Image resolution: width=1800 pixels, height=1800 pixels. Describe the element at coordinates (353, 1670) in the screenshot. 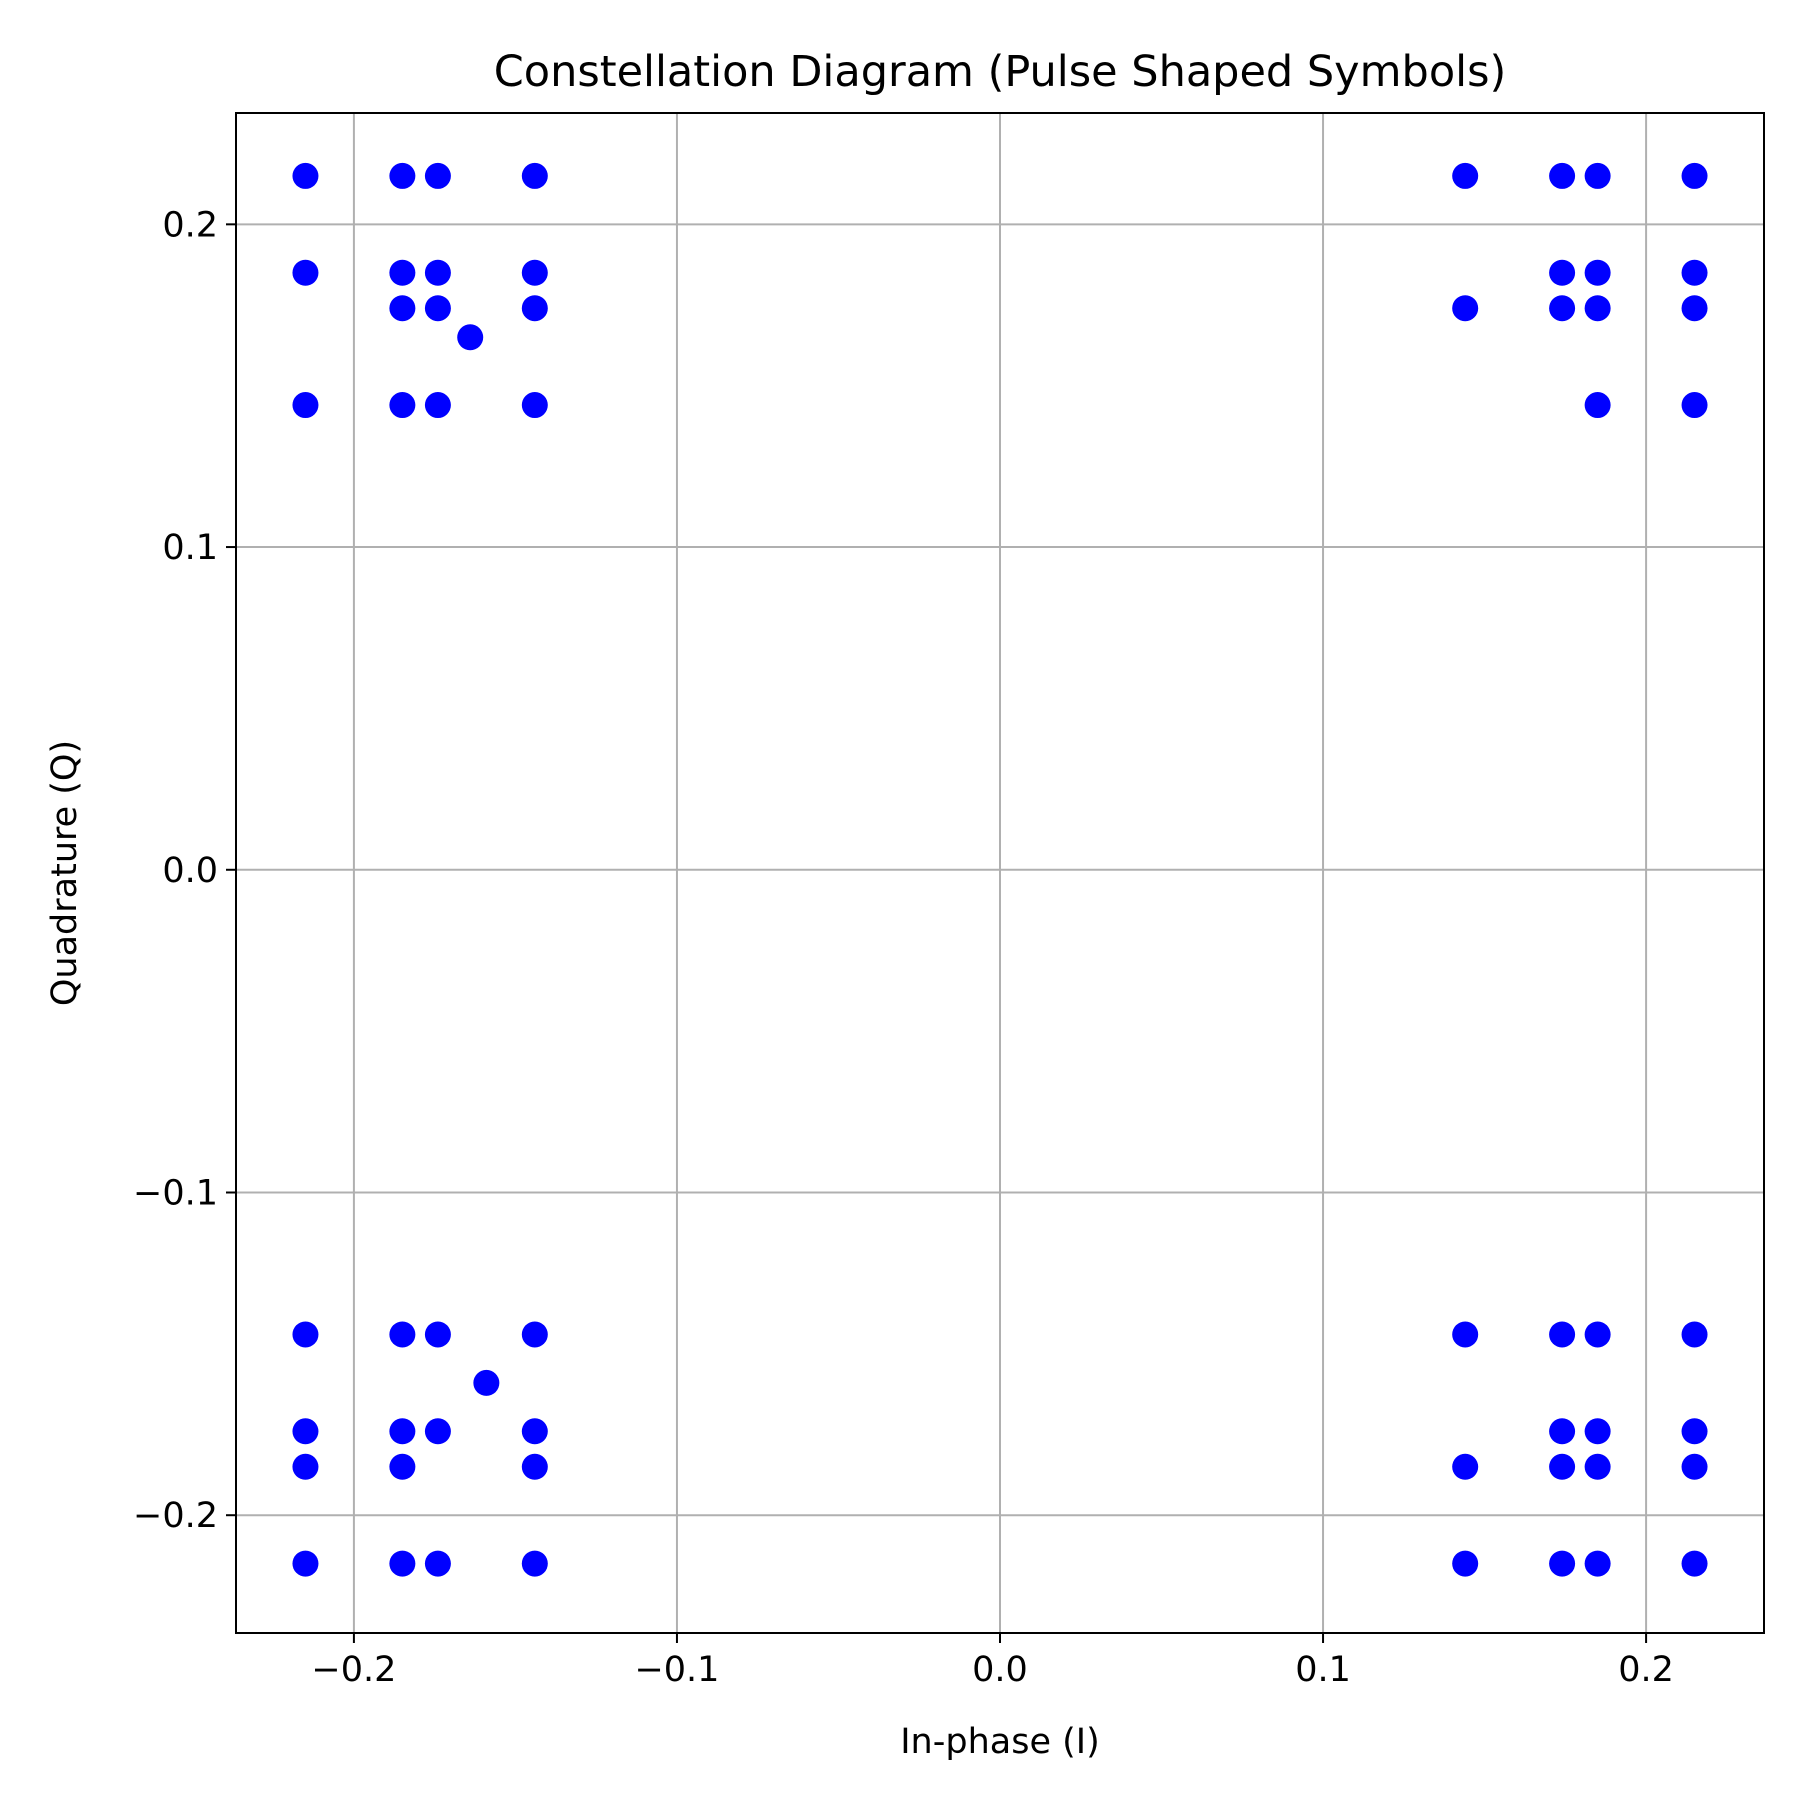

I see `x-tick-label: −0.2` at that location.